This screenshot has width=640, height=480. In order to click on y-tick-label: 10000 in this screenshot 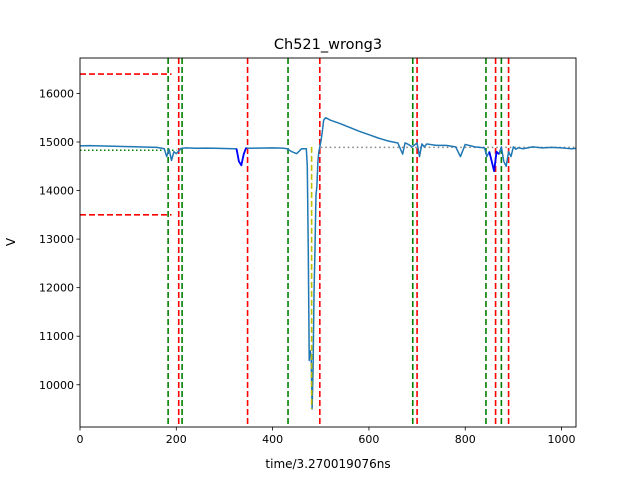, I will do `click(56, 385)`.